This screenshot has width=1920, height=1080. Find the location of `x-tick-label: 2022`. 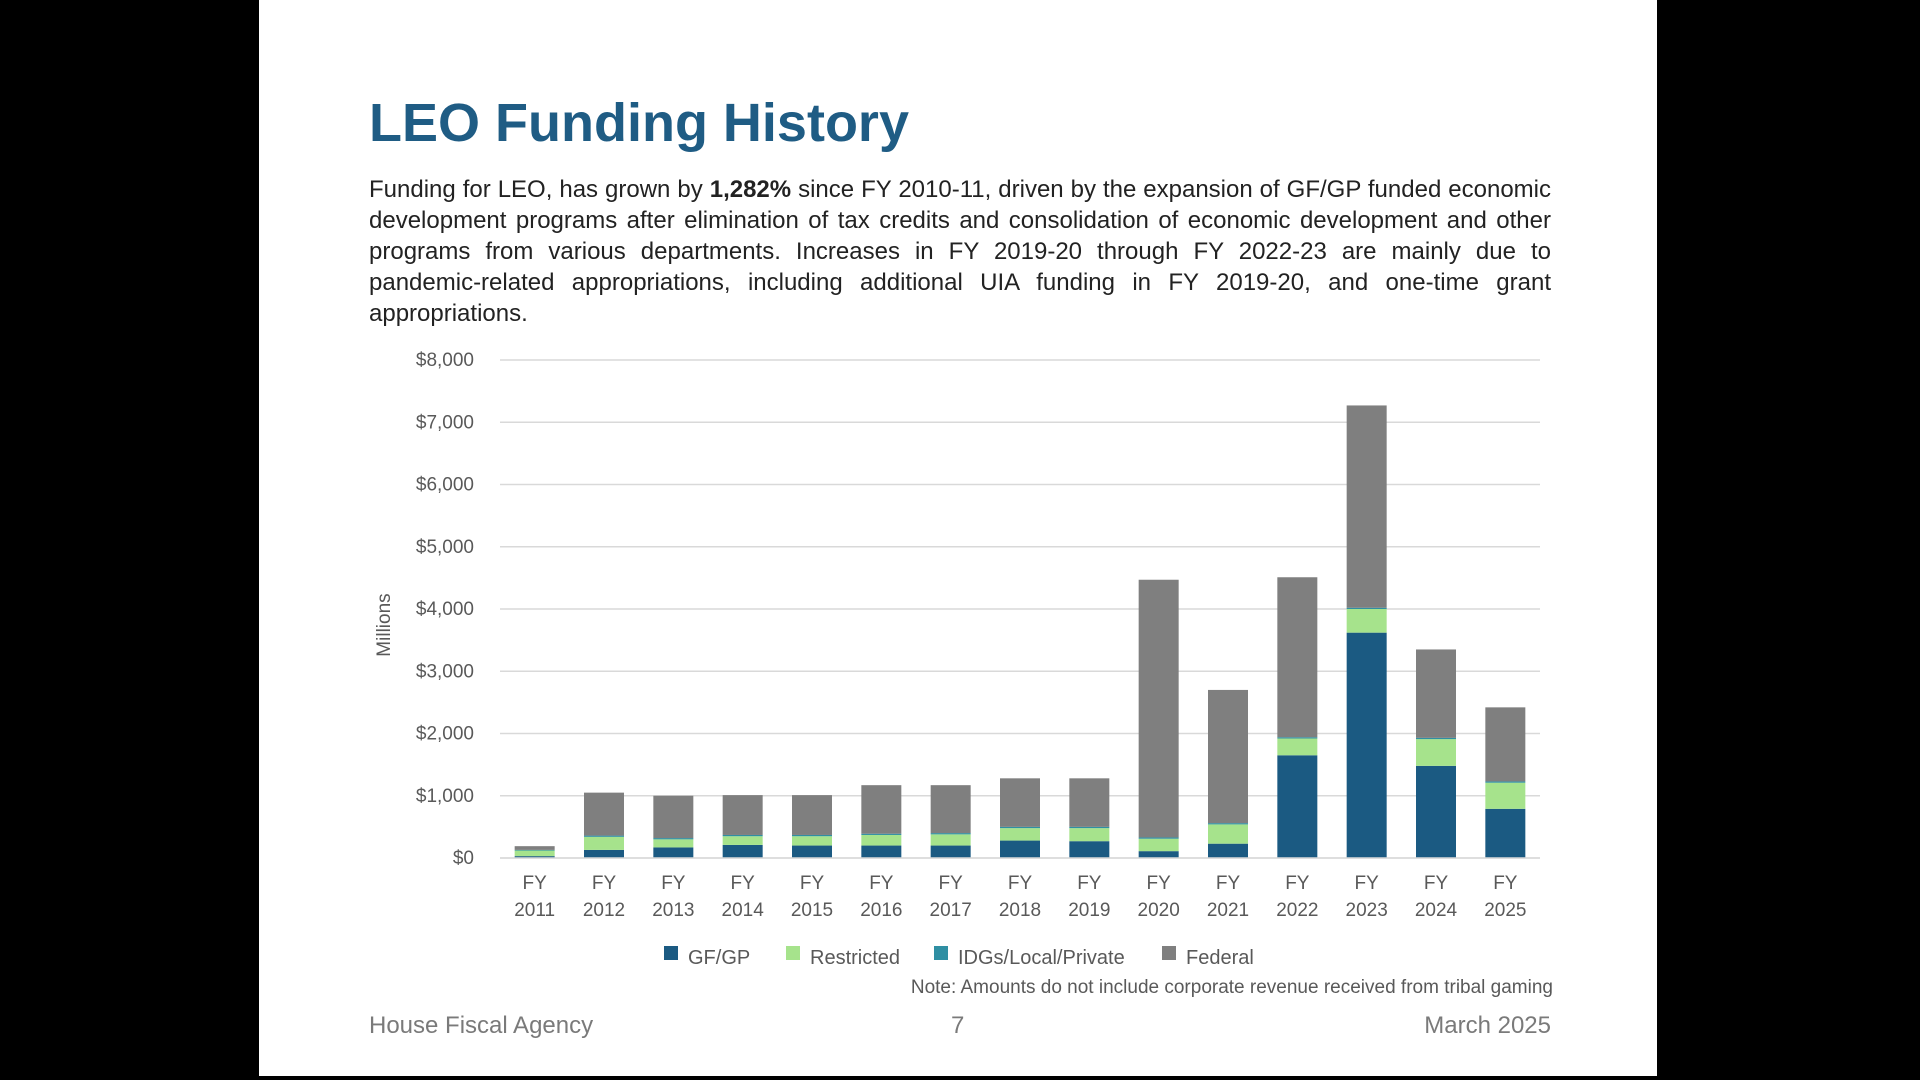

x-tick-label: 2022 is located at coordinates (1297, 910).